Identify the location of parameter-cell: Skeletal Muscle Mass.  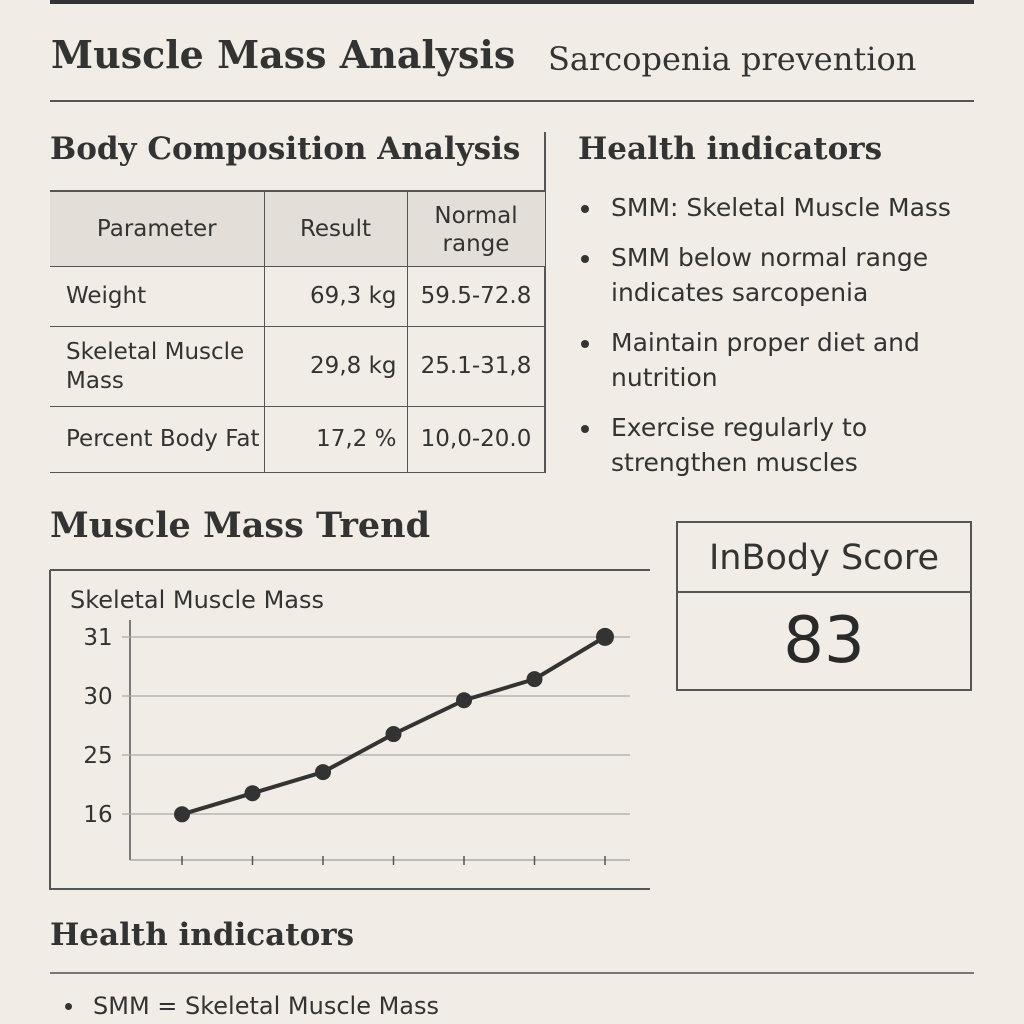
(157, 366).